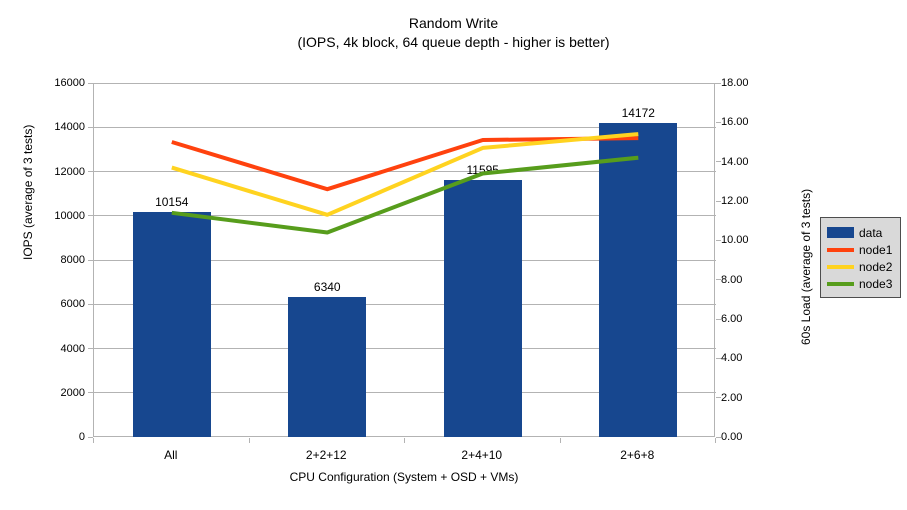  Describe the element at coordinates (405, 195) in the screenshot. I see `line-node3` at that location.